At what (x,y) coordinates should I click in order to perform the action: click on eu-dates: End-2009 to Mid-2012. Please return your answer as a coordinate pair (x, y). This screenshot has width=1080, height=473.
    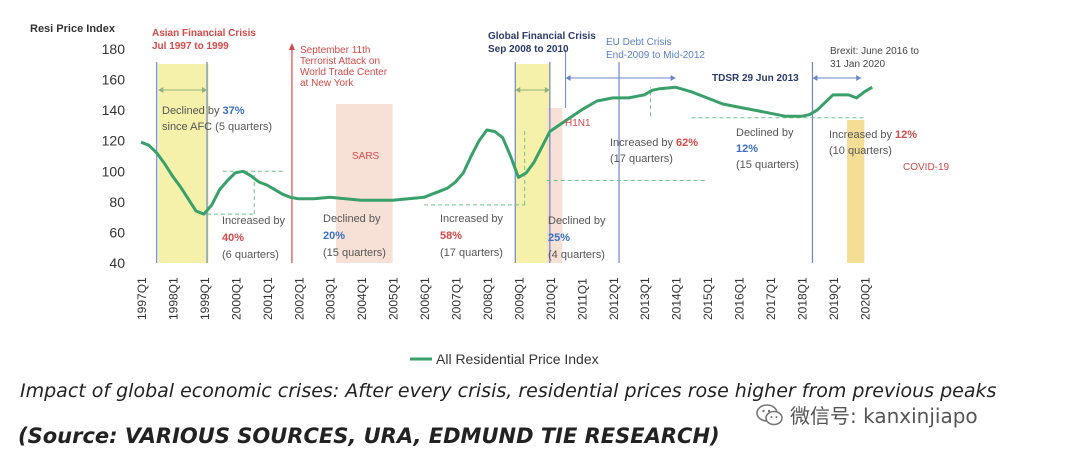
    Looking at the image, I should click on (655, 55).